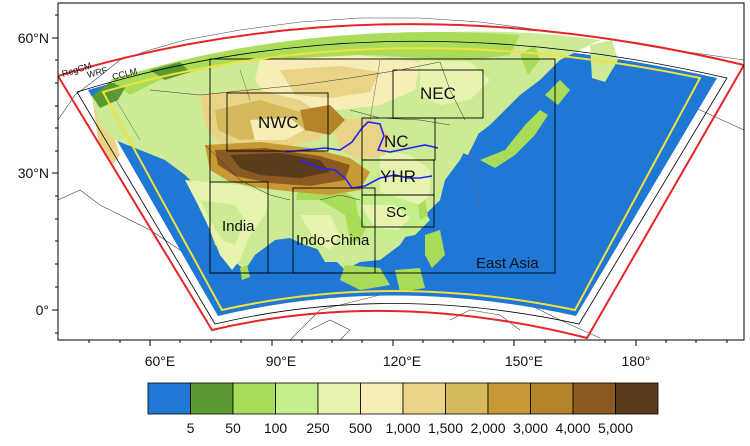  Describe the element at coordinates (615, 428) in the screenshot. I see `colorbar-tick-label: 5,000` at that location.